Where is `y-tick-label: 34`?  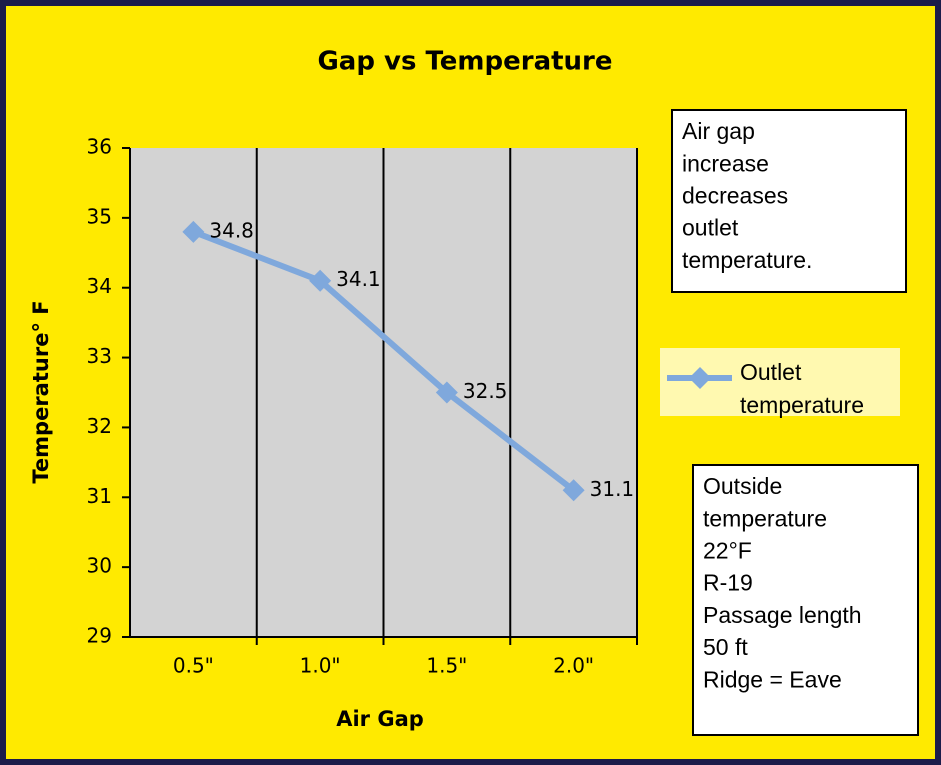 y-tick-label: 34 is located at coordinates (99, 286).